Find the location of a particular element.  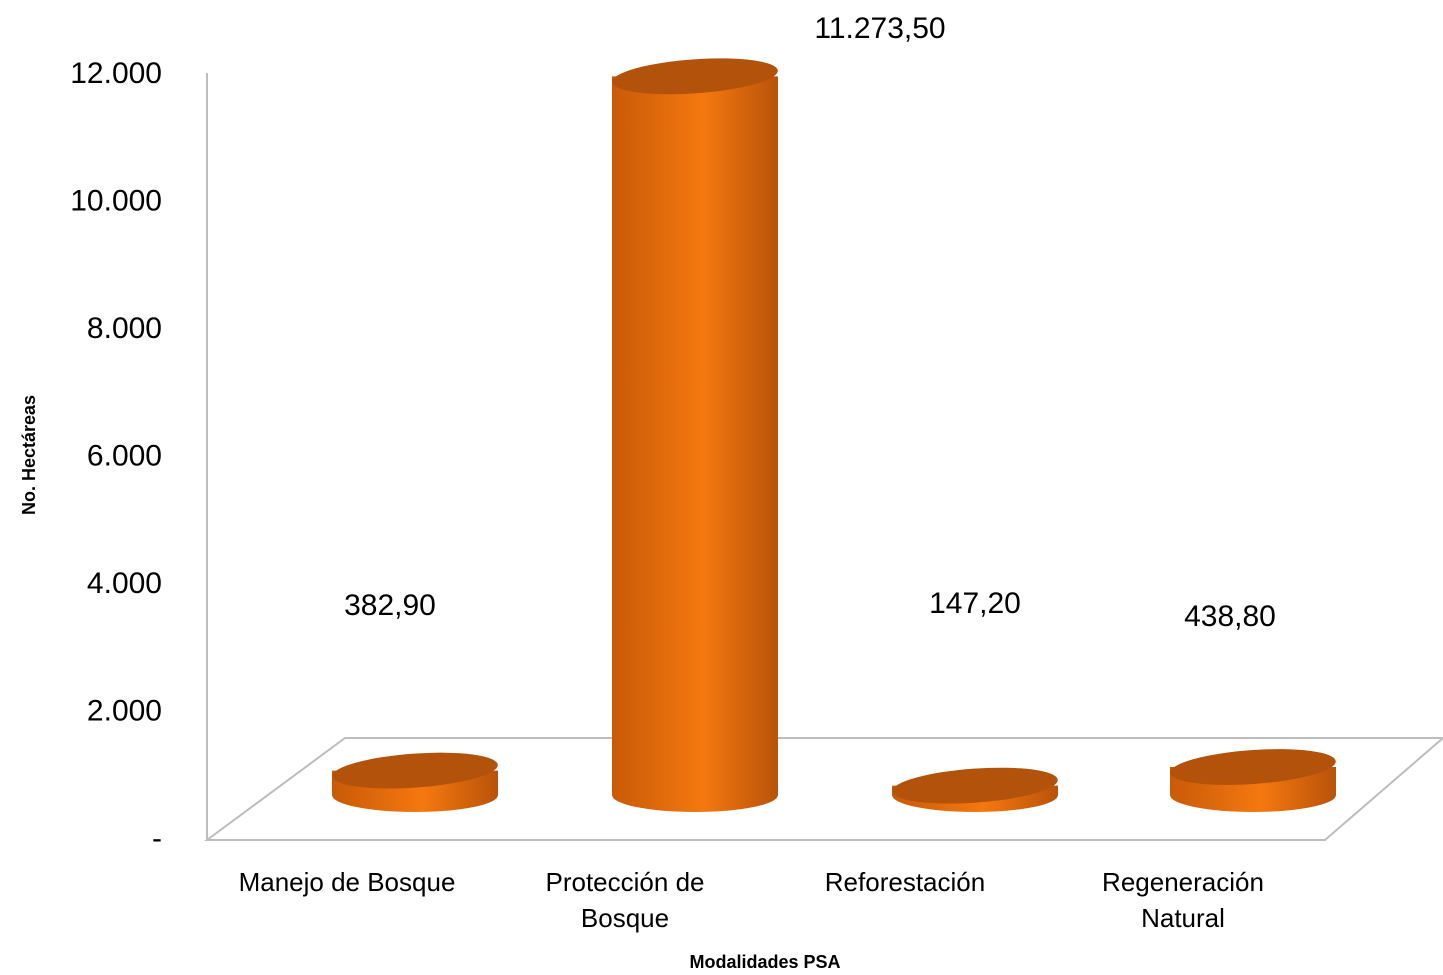

value-label: 11.273,50 is located at coordinates (879, 28).